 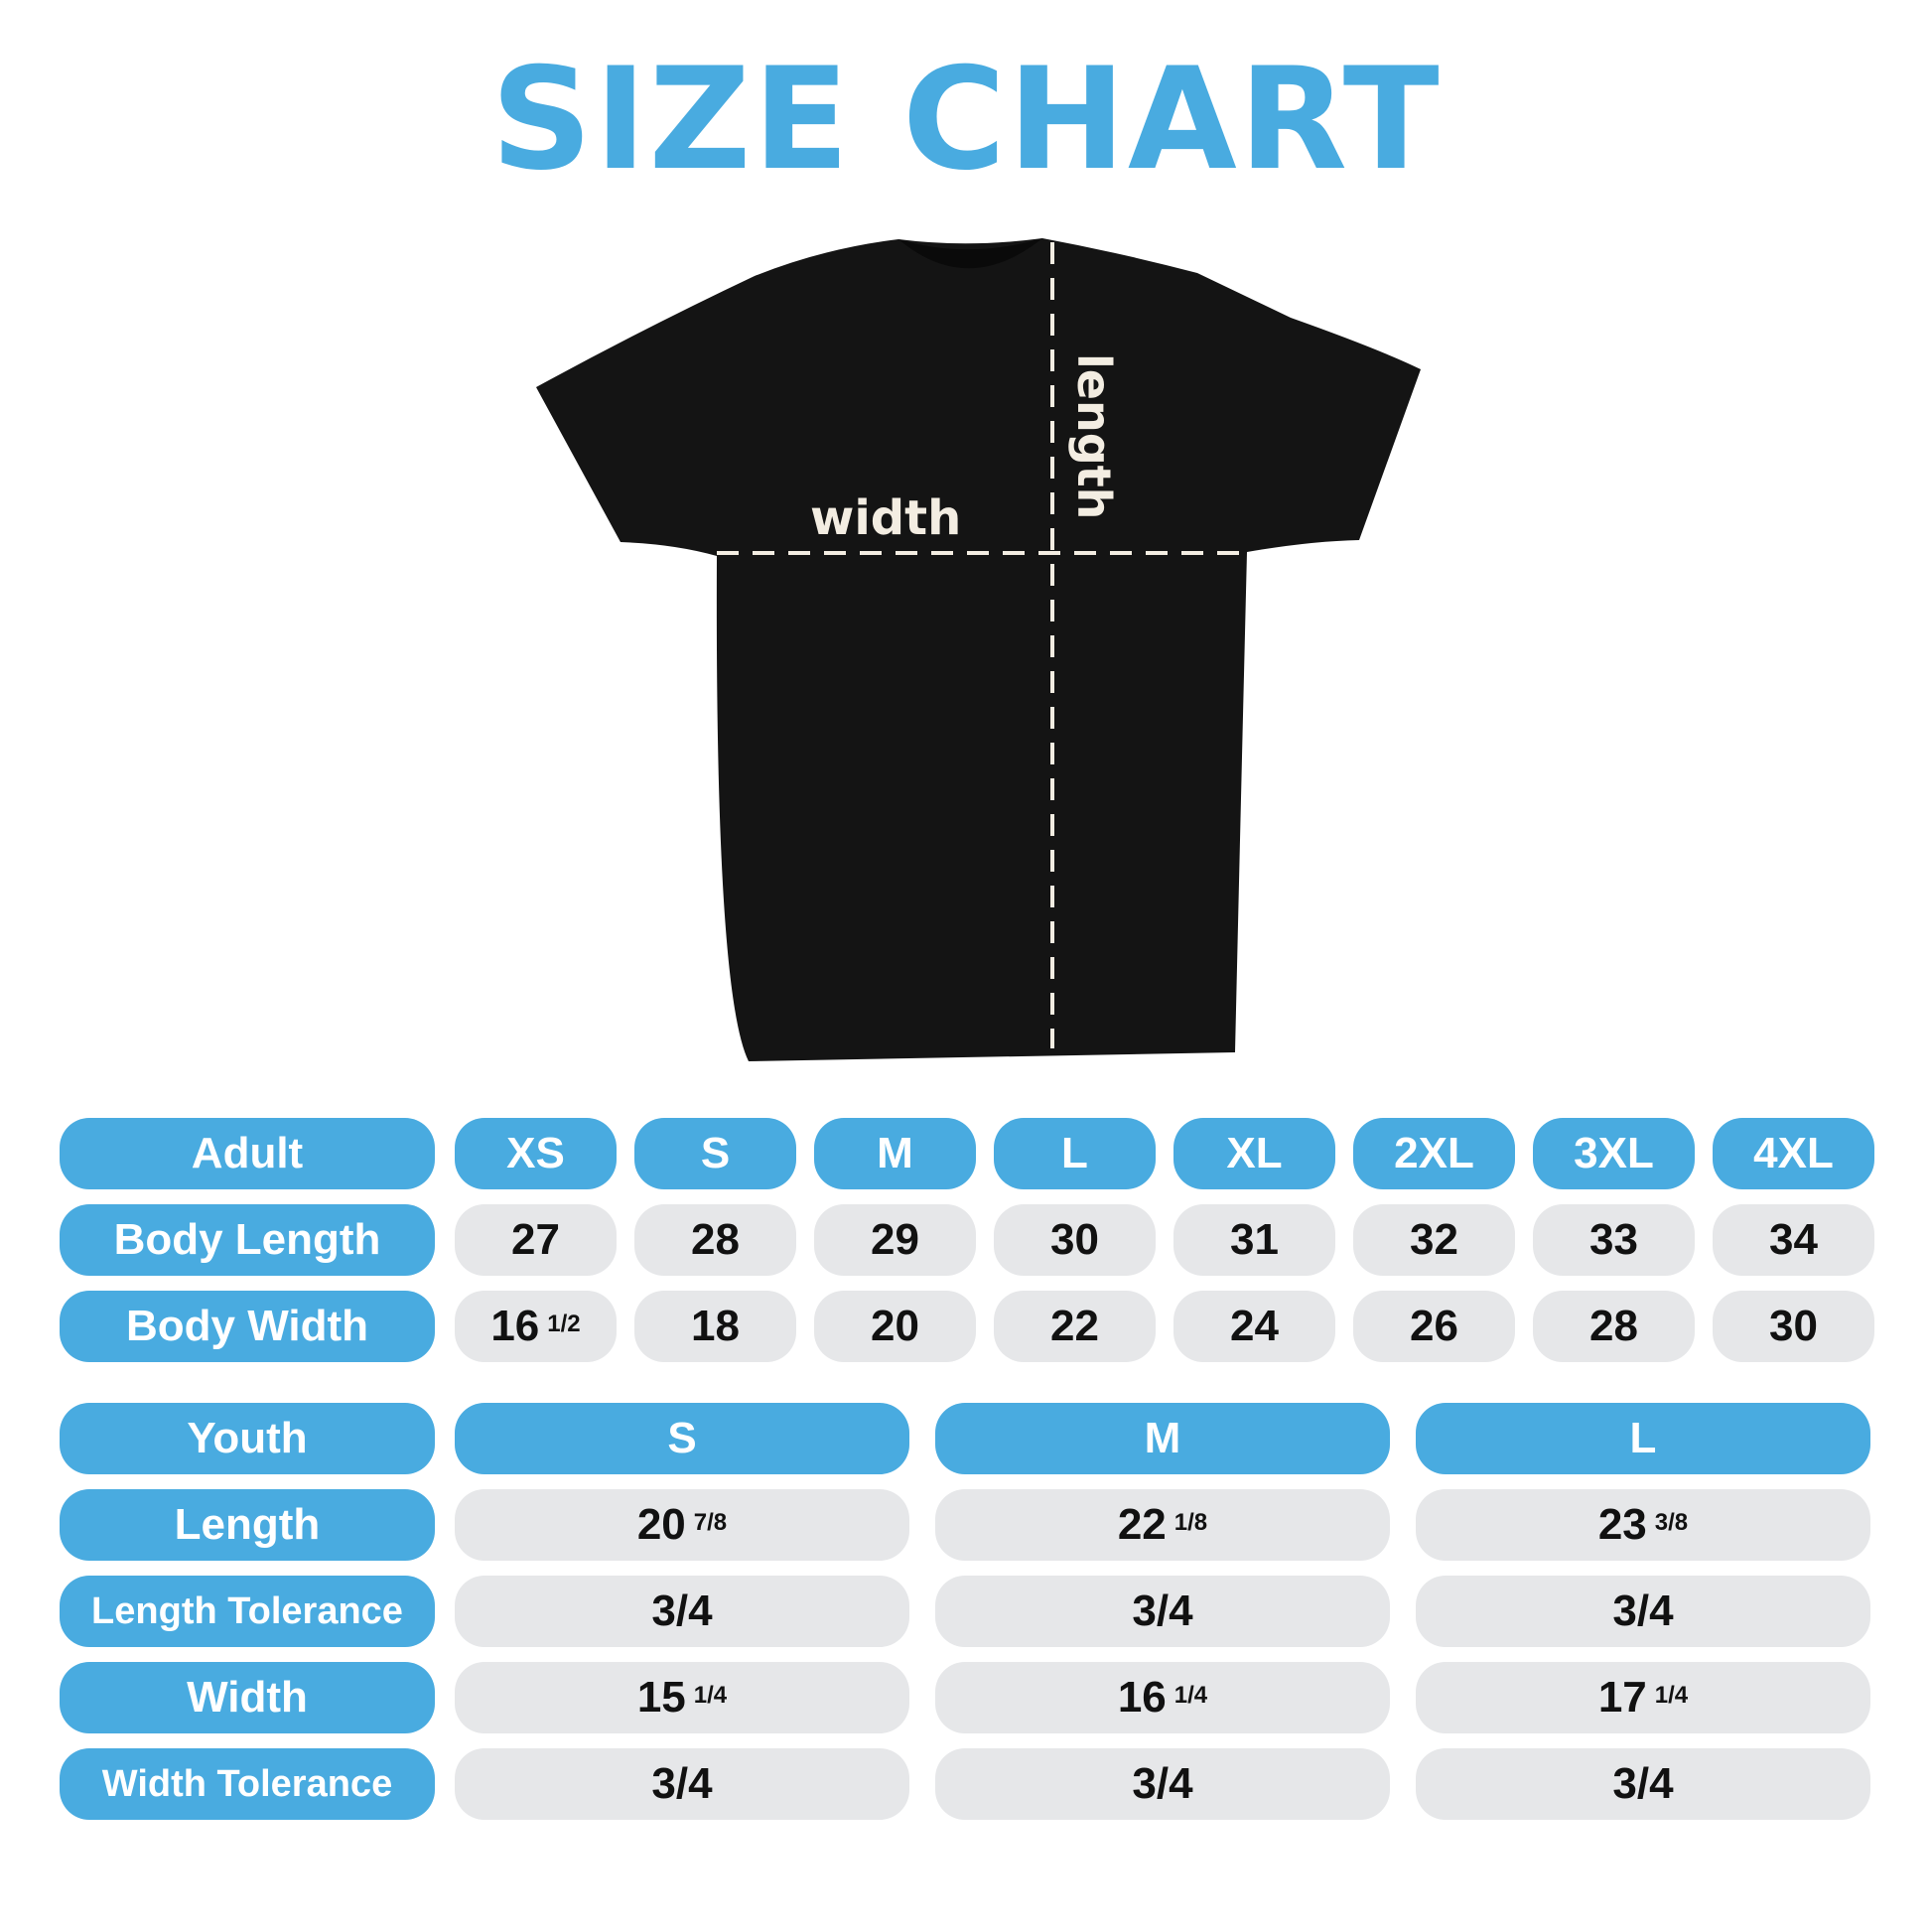 I want to click on adult-value-cell: 22, so click(x=1075, y=1326).